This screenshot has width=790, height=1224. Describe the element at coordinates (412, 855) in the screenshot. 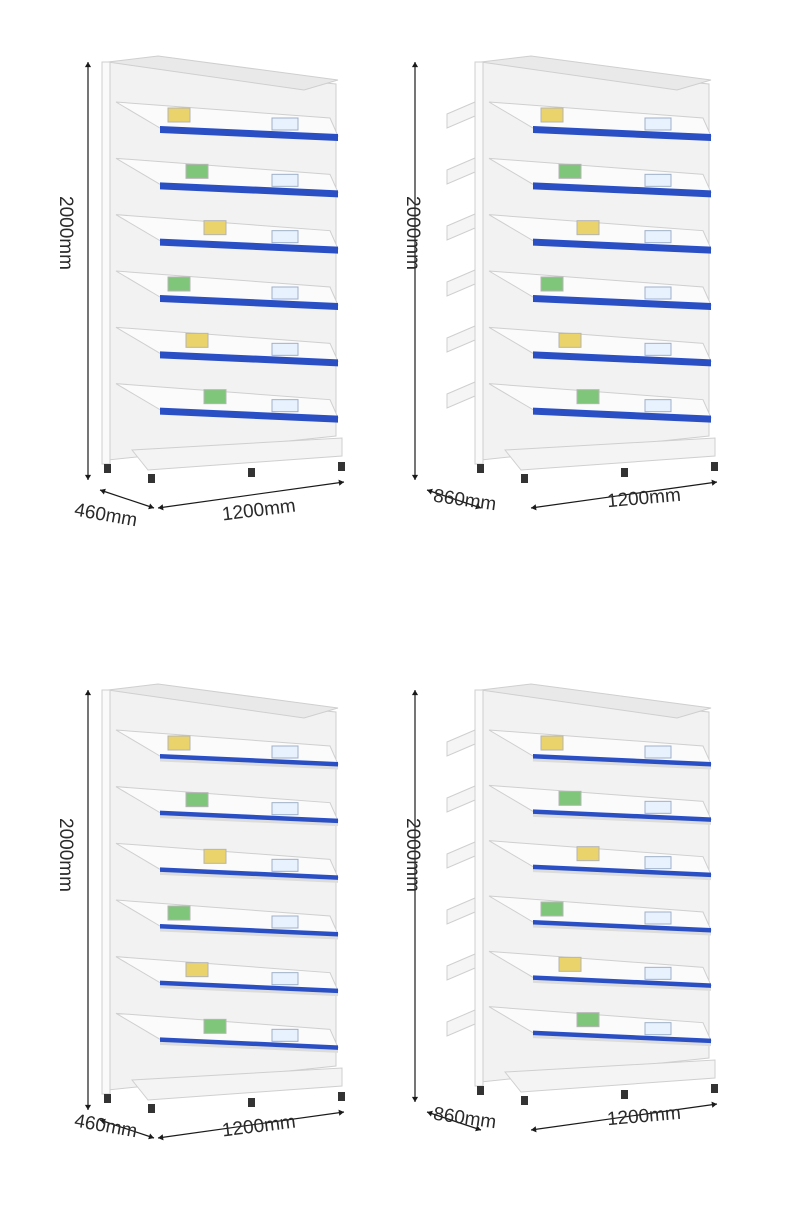

I see `height-dimension-label: 2000mm` at that location.